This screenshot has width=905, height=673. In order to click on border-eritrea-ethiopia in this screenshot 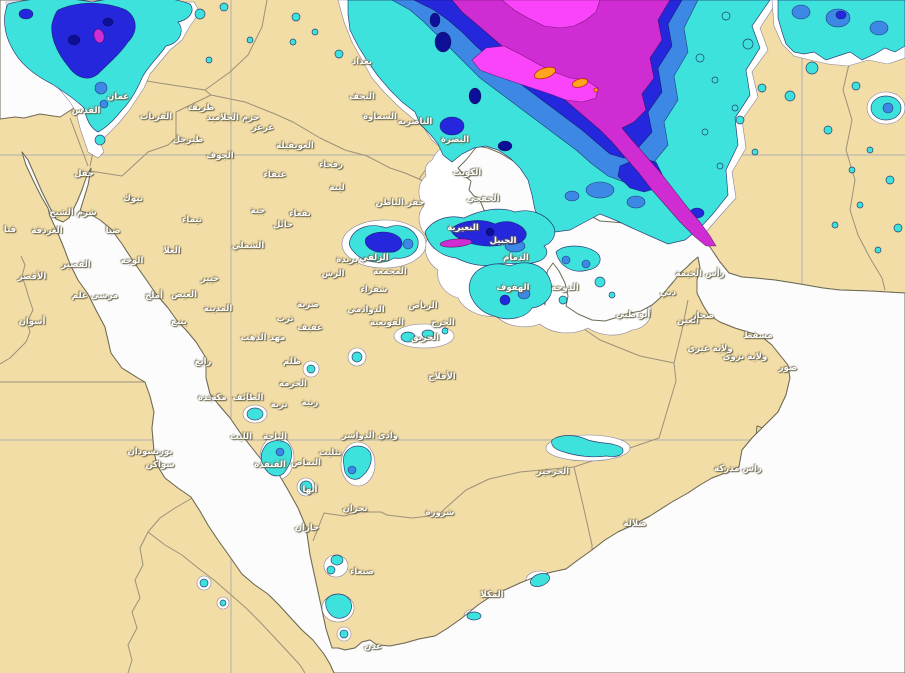, I will do `click(226, 602)`.